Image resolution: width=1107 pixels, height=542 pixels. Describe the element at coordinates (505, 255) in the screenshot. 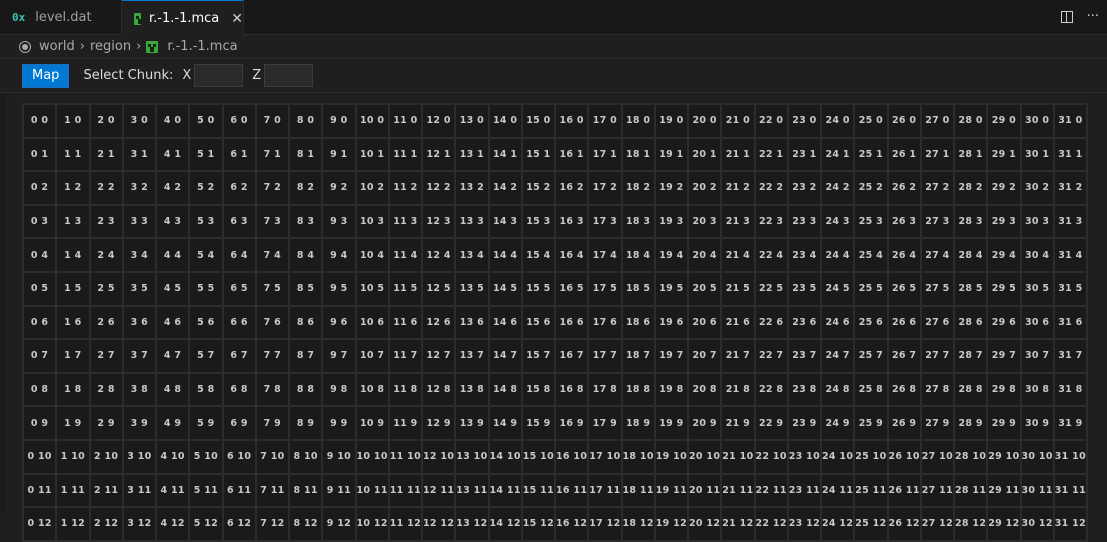

I see `chunk-cell: 14 4` at that location.